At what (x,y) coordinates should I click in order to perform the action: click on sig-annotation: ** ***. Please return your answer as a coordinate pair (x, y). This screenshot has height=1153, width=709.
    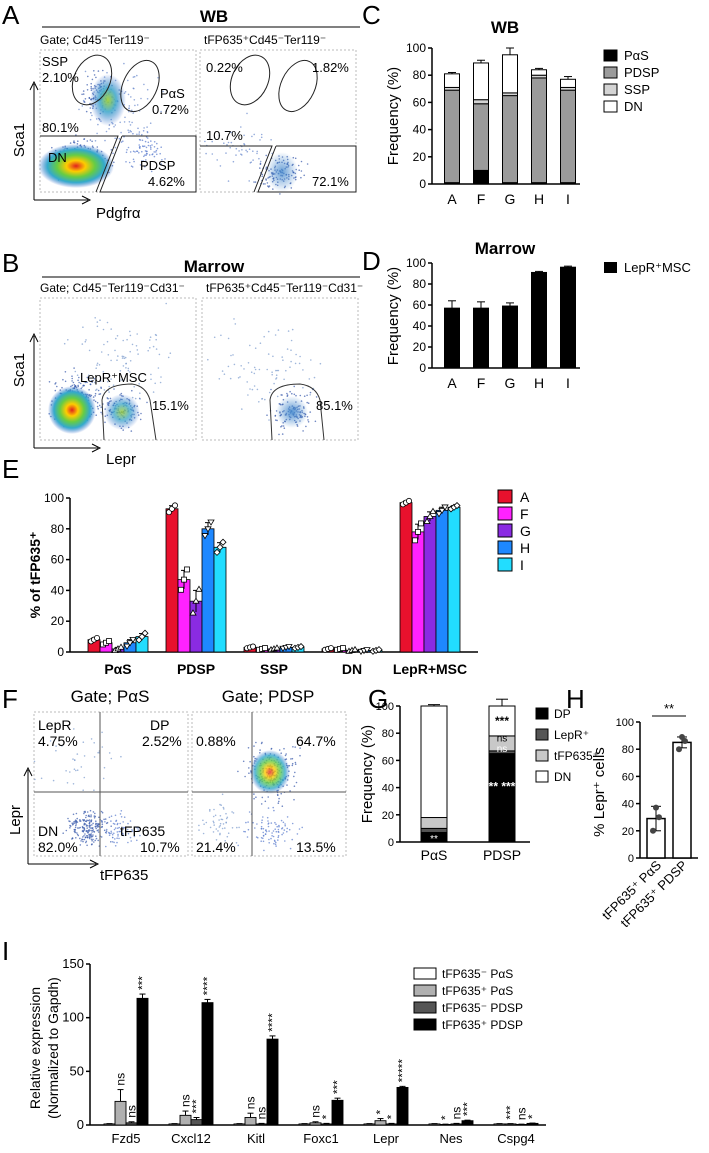
    Looking at the image, I should click on (502, 786).